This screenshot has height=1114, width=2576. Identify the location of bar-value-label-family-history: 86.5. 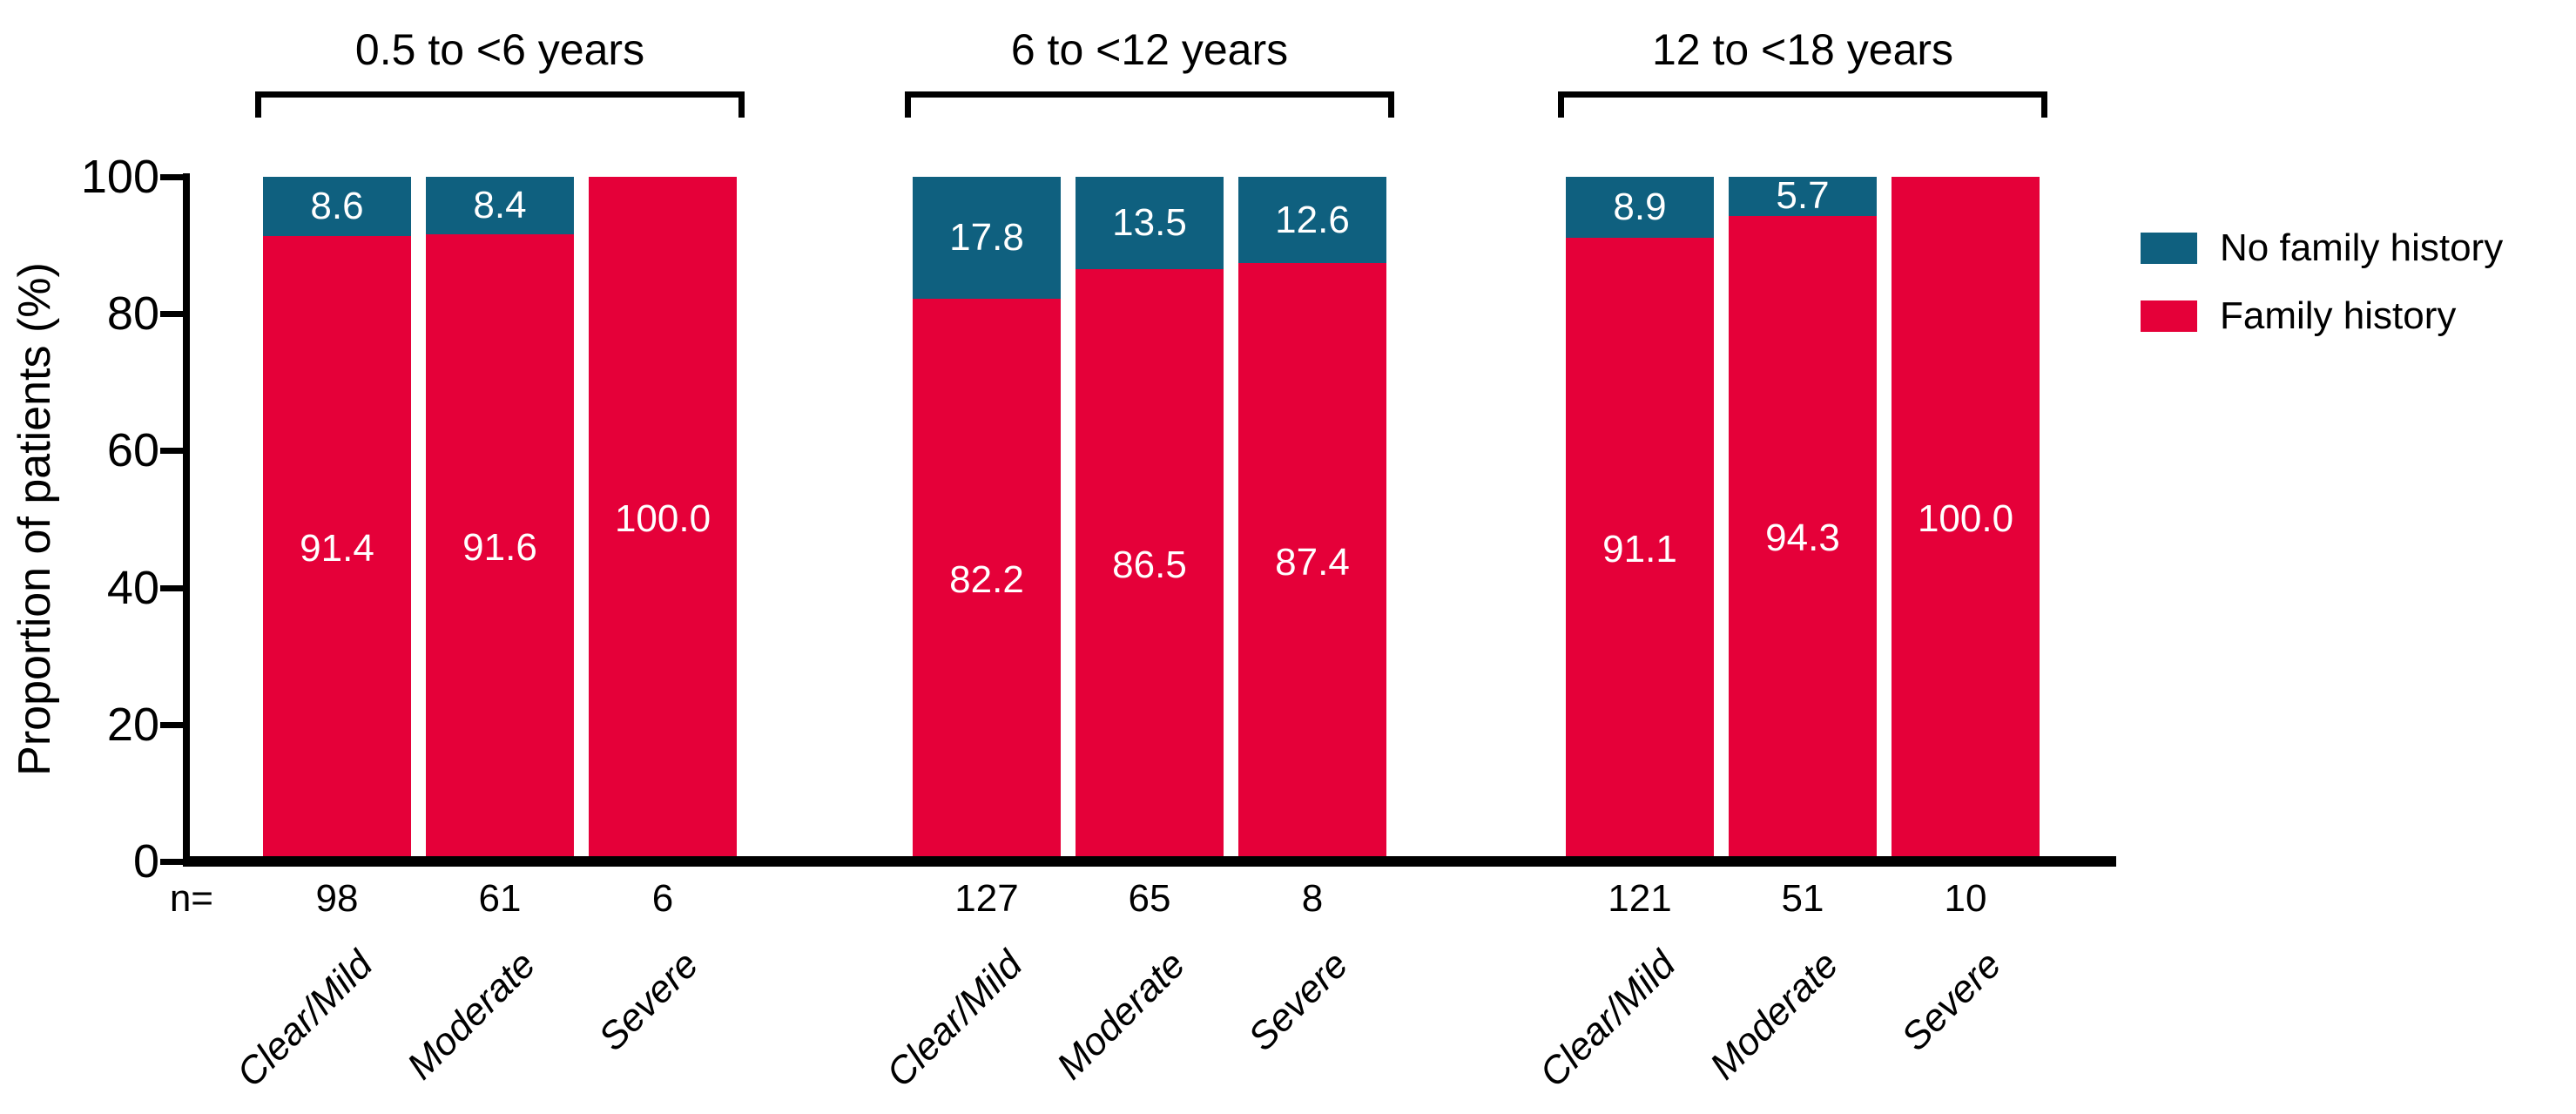
(1150, 565).